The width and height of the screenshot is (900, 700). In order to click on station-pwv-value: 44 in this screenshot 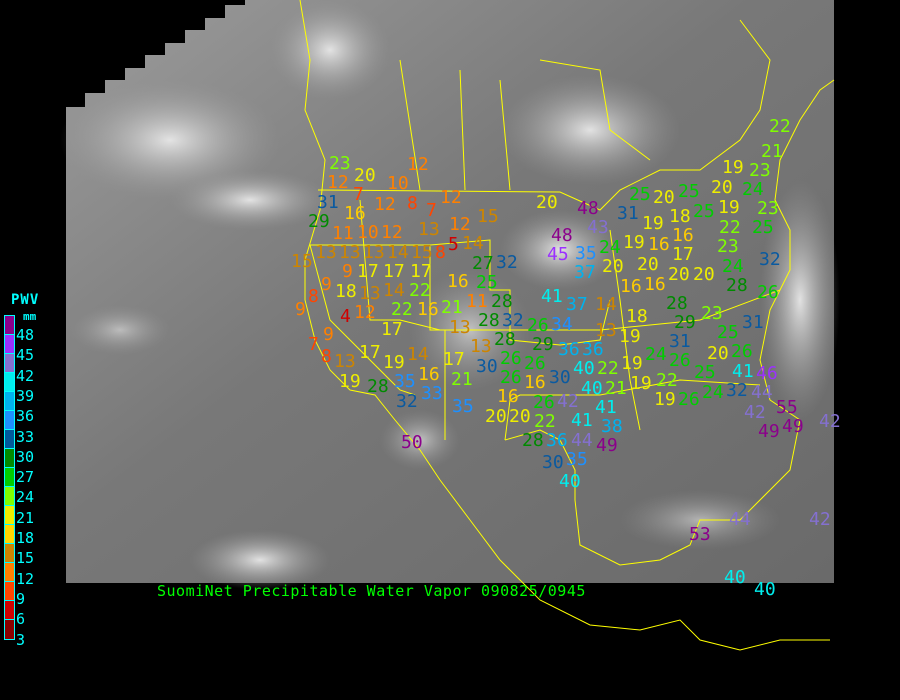, I will do `click(762, 392)`.